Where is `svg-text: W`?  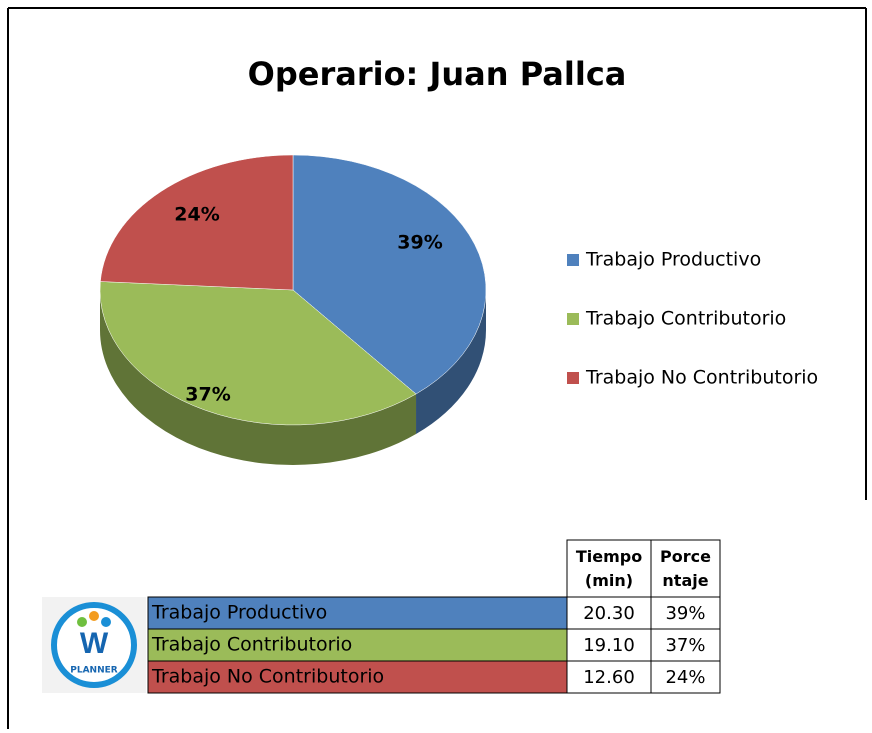 svg-text: W is located at coordinates (94, 643).